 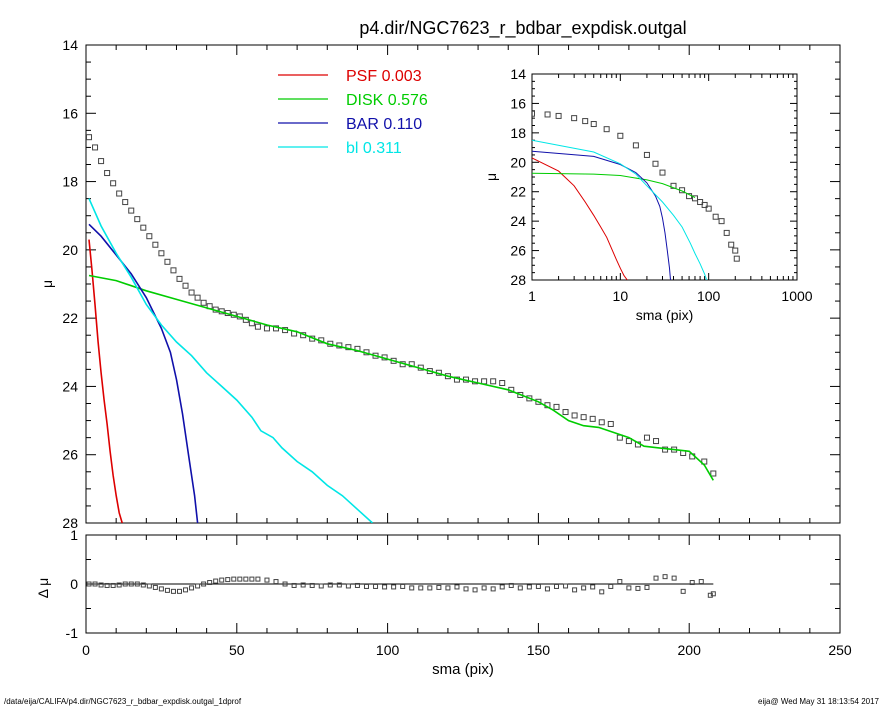 I want to click on main-ytick-label: 26, so click(x=70, y=455).